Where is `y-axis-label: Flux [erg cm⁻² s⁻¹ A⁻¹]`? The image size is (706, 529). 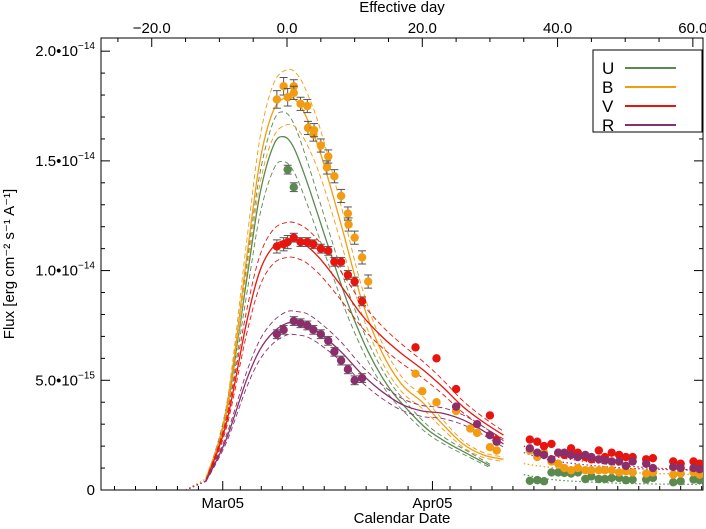 y-axis-label: Flux [erg cm⁻² s⁻¹ A⁻¹] is located at coordinates (9, 264).